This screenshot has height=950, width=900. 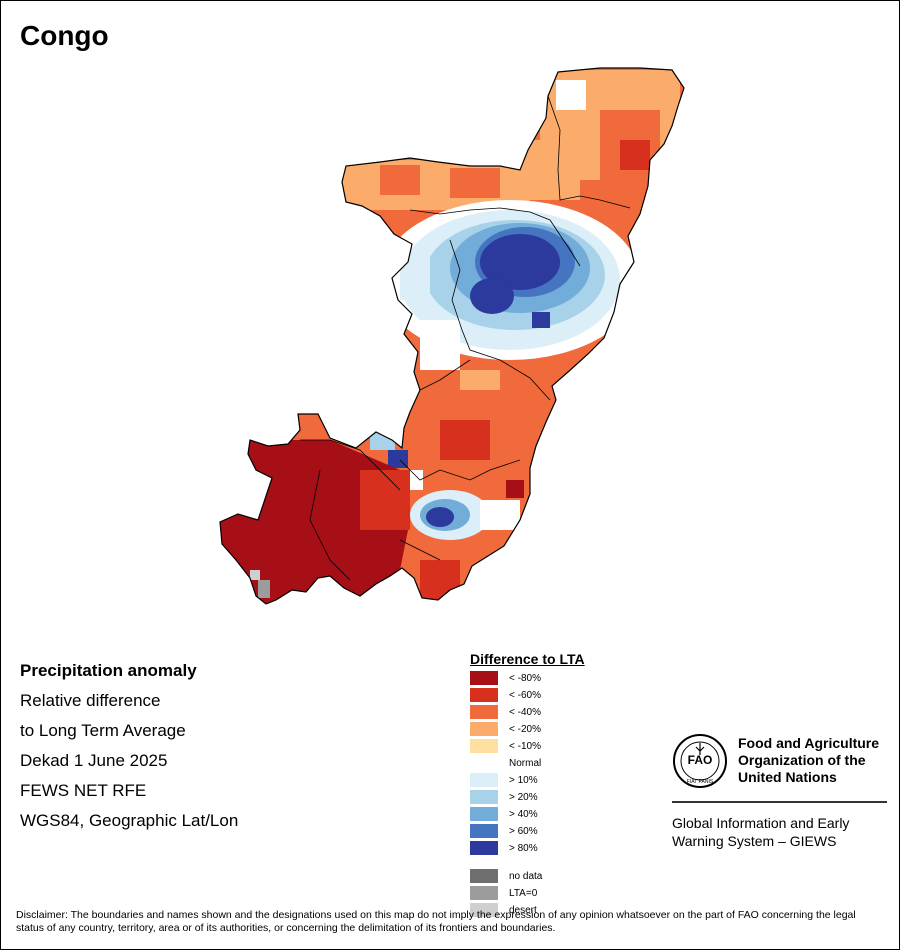 What do you see at coordinates (523, 848) in the screenshot?
I see `legend-label: > 80%` at bounding box center [523, 848].